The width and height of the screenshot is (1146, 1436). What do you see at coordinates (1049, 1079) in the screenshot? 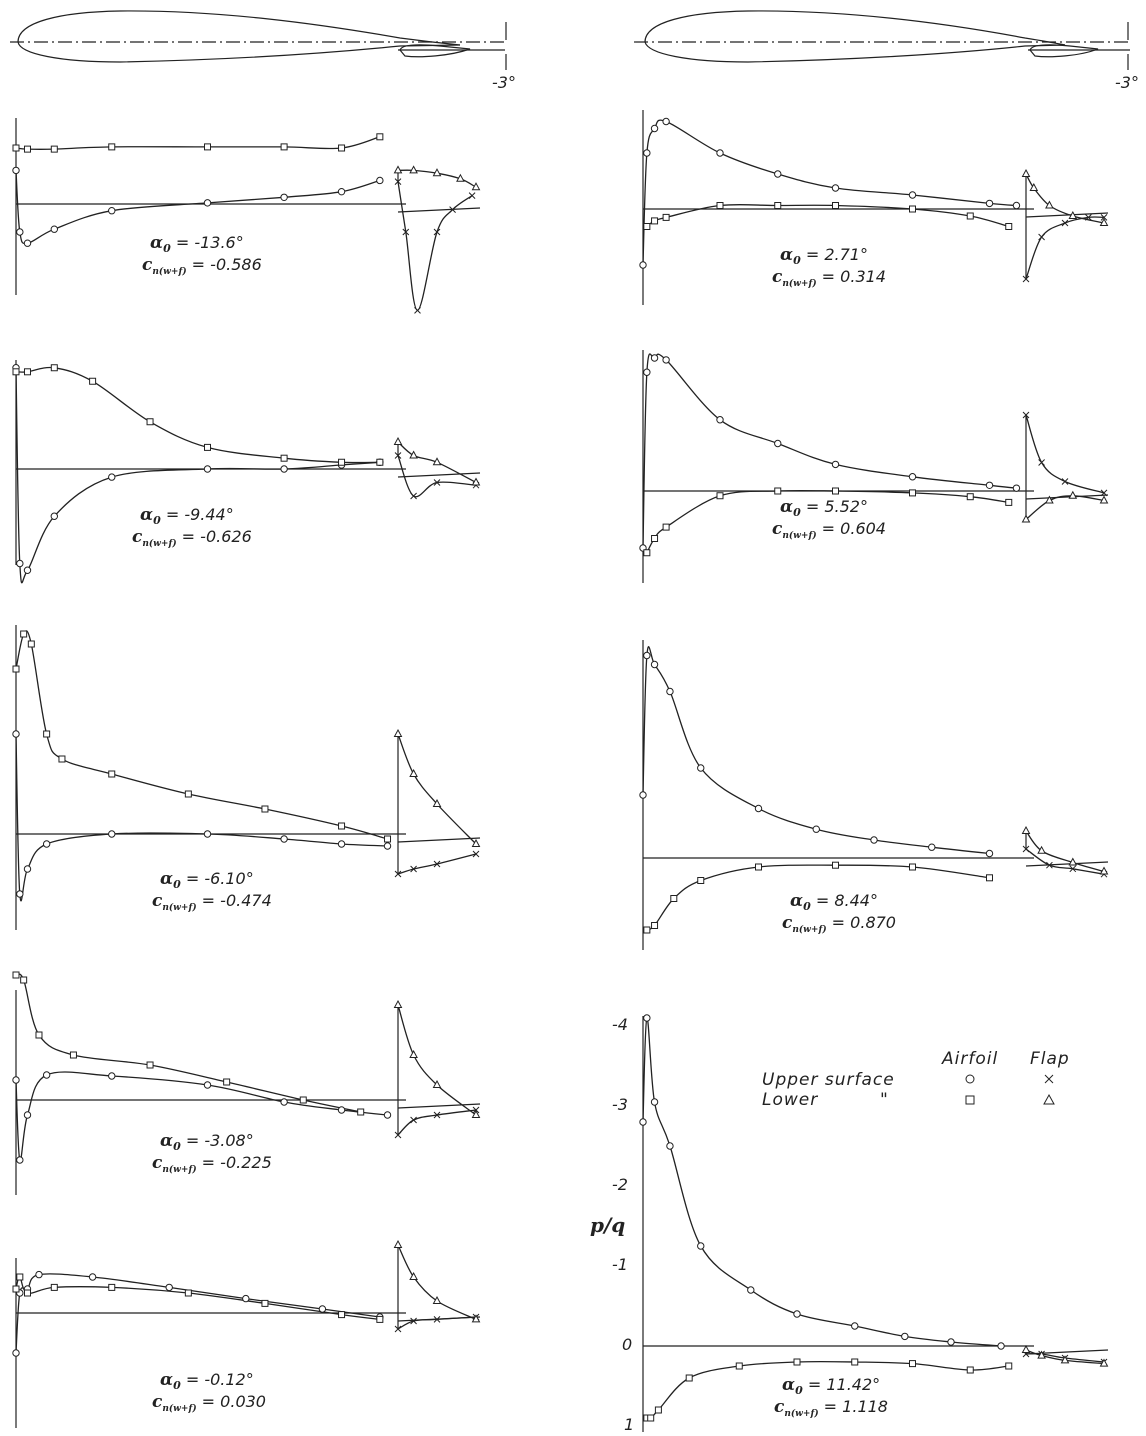
I see `legend-upper-flap-marker` at bounding box center [1049, 1079].